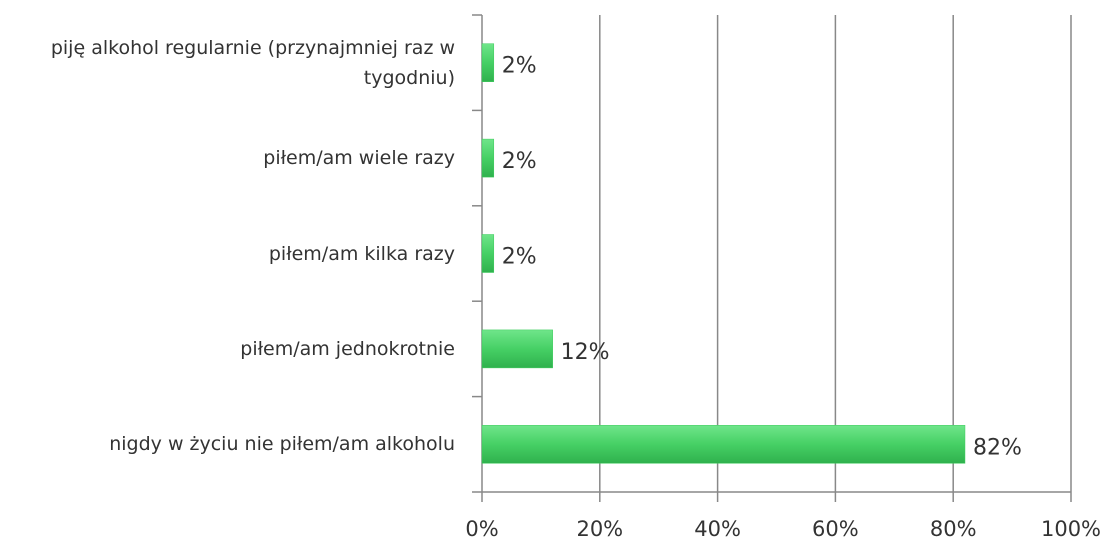  What do you see at coordinates (227, 349) in the screenshot?
I see `y-tick-label: piłem/am jednokrotnie` at bounding box center [227, 349].